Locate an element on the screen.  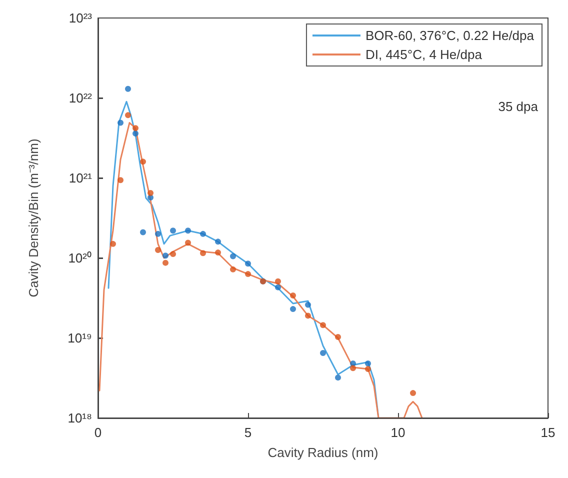
y-tick-label: 10²⁰ is located at coordinates (80, 258).